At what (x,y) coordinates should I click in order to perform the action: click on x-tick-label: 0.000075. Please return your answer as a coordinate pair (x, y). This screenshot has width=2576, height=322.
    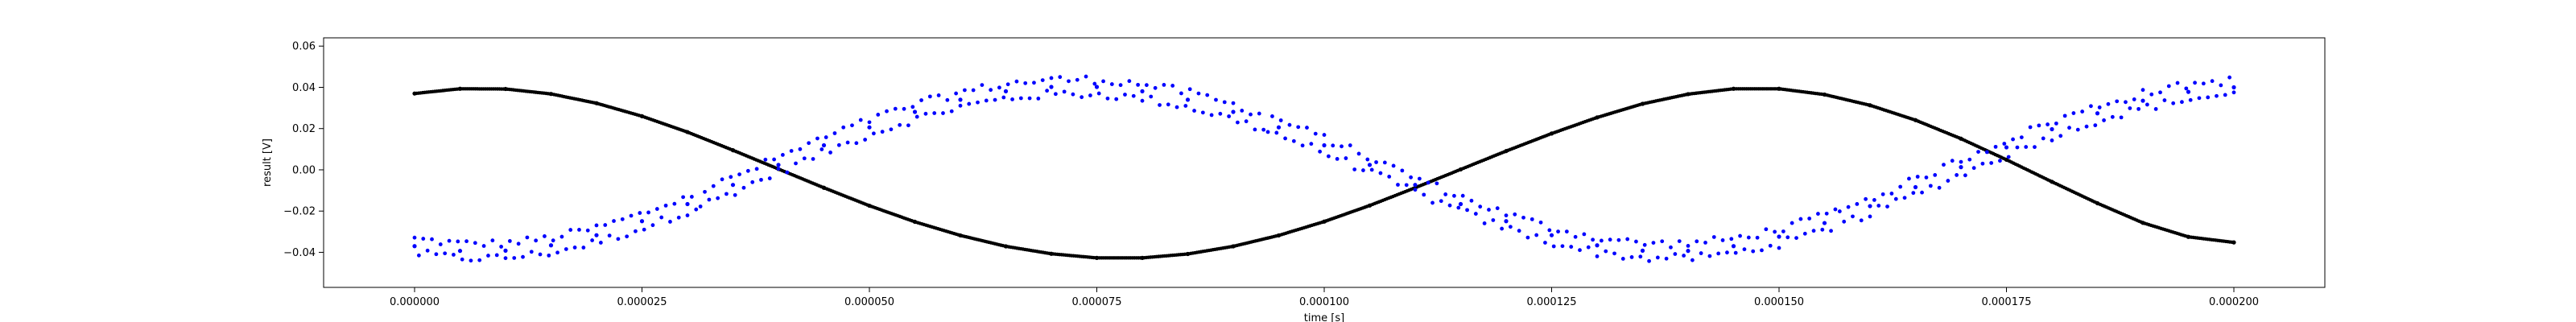
    Looking at the image, I should click on (1096, 302).